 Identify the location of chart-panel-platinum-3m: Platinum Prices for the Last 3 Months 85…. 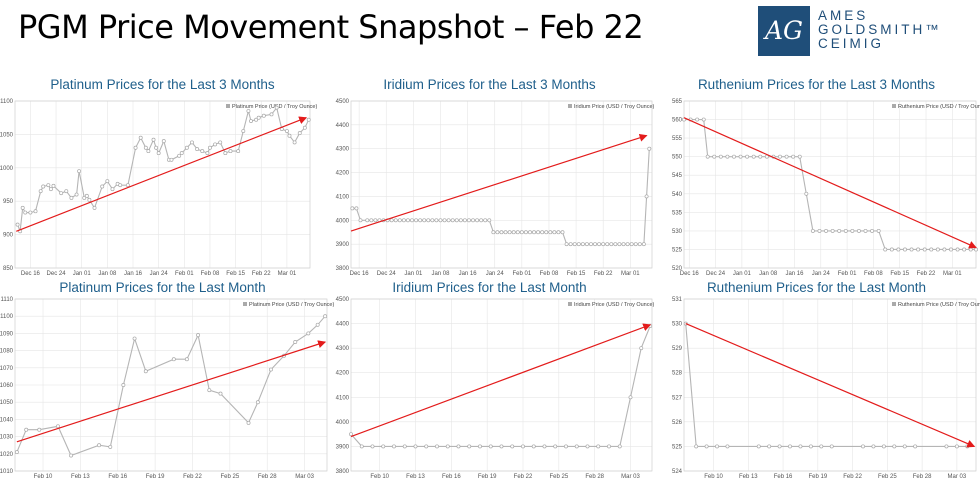
(162, 174).